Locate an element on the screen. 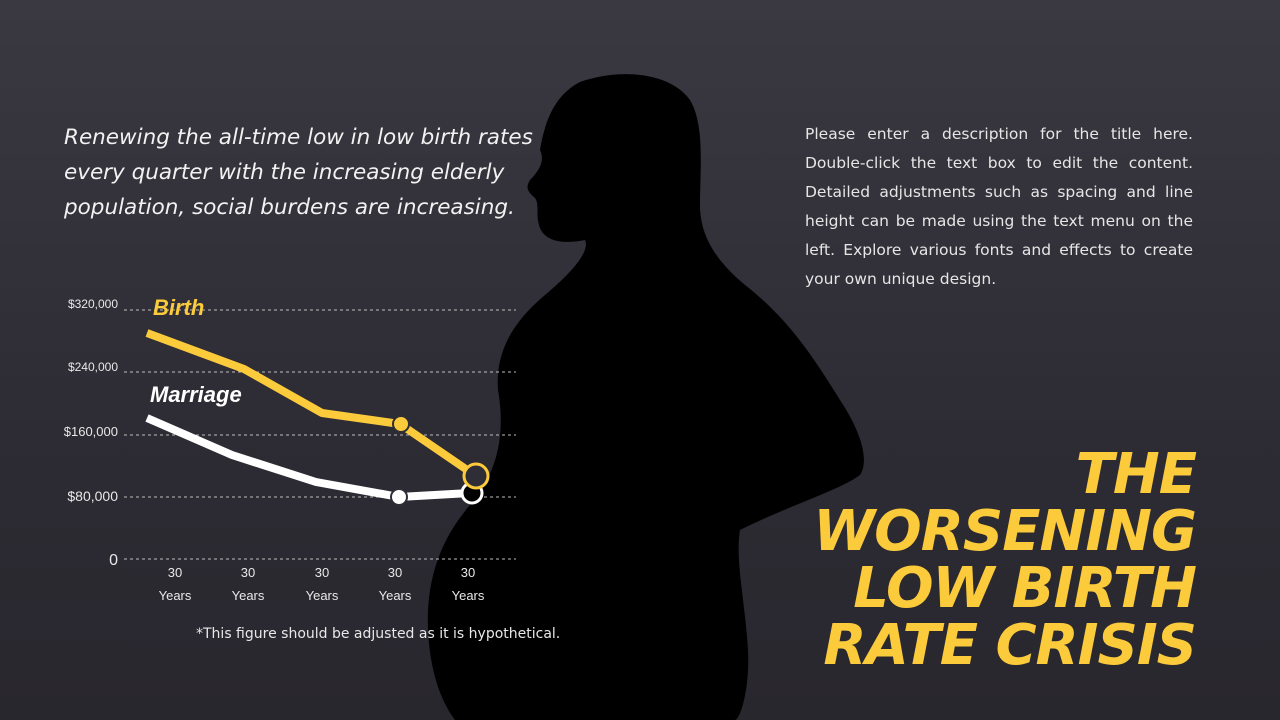 This screenshot has height=720, width=1280. title-line: THE is located at coordinates (1136, 474).